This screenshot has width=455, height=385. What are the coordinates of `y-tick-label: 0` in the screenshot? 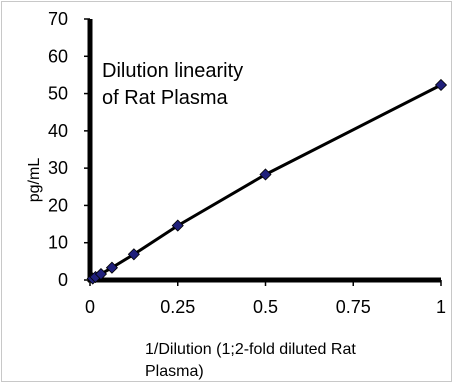 It's located at (63, 280).